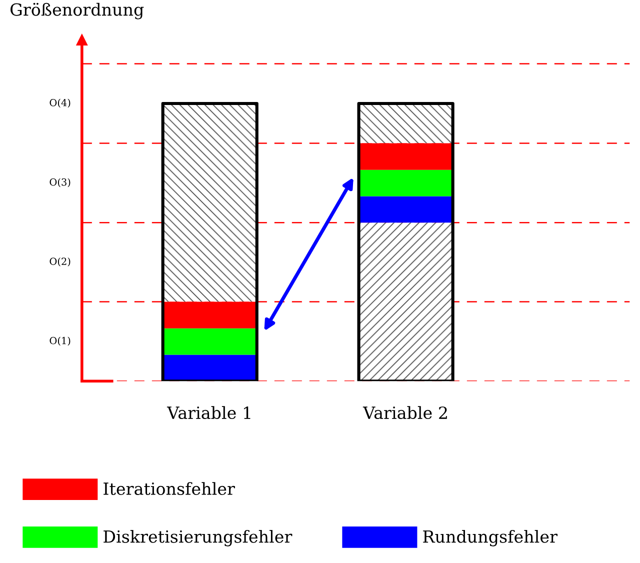  I want to click on legend-label: Diskretisierungsfehler, so click(198, 538).